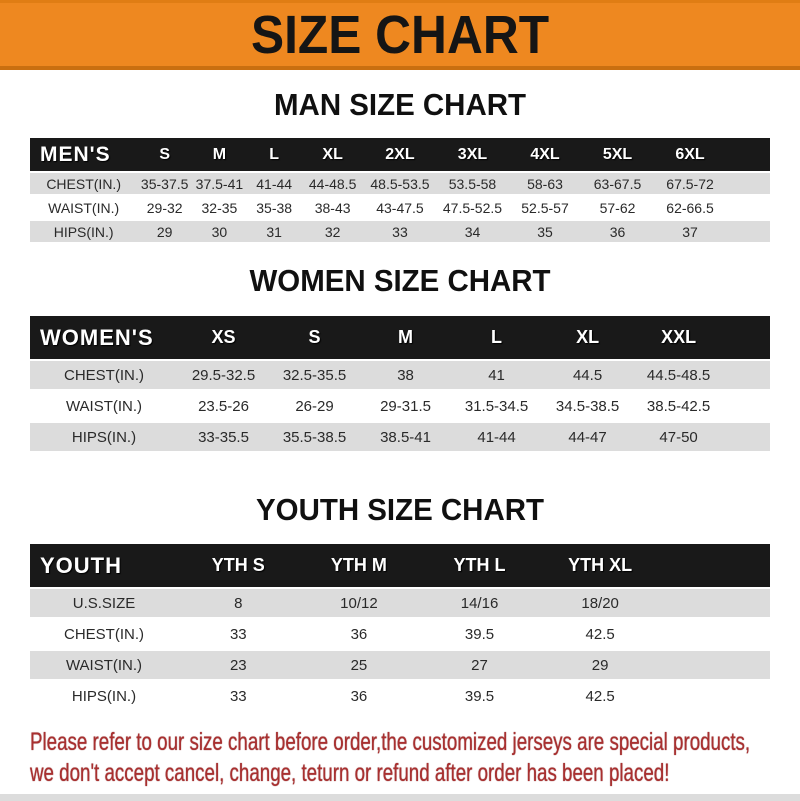 This screenshot has width=800, height=801. Describe the element at coordinates (497, 407) in the screenshot. I see `size-value: 31.5-34.5` at that location.